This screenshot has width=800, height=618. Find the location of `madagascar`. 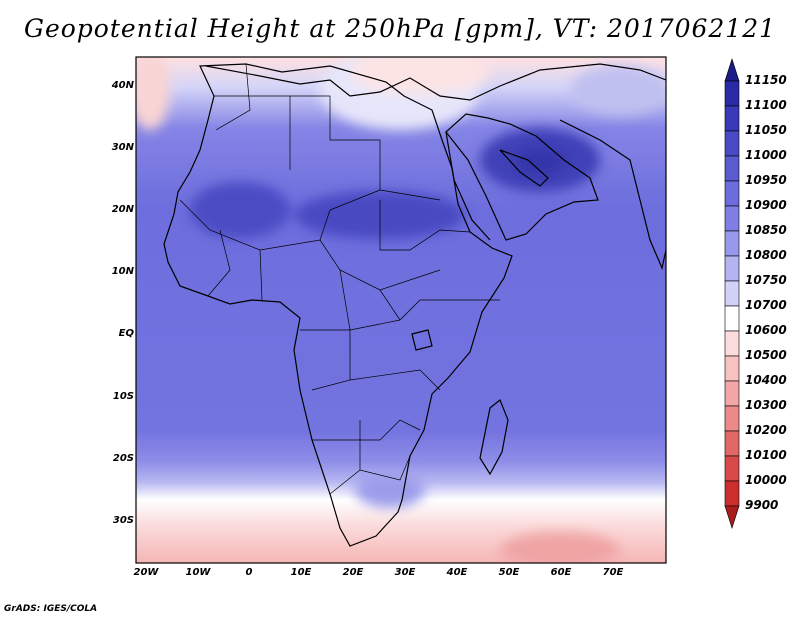

madagascar is located at coordinates (494, 437).